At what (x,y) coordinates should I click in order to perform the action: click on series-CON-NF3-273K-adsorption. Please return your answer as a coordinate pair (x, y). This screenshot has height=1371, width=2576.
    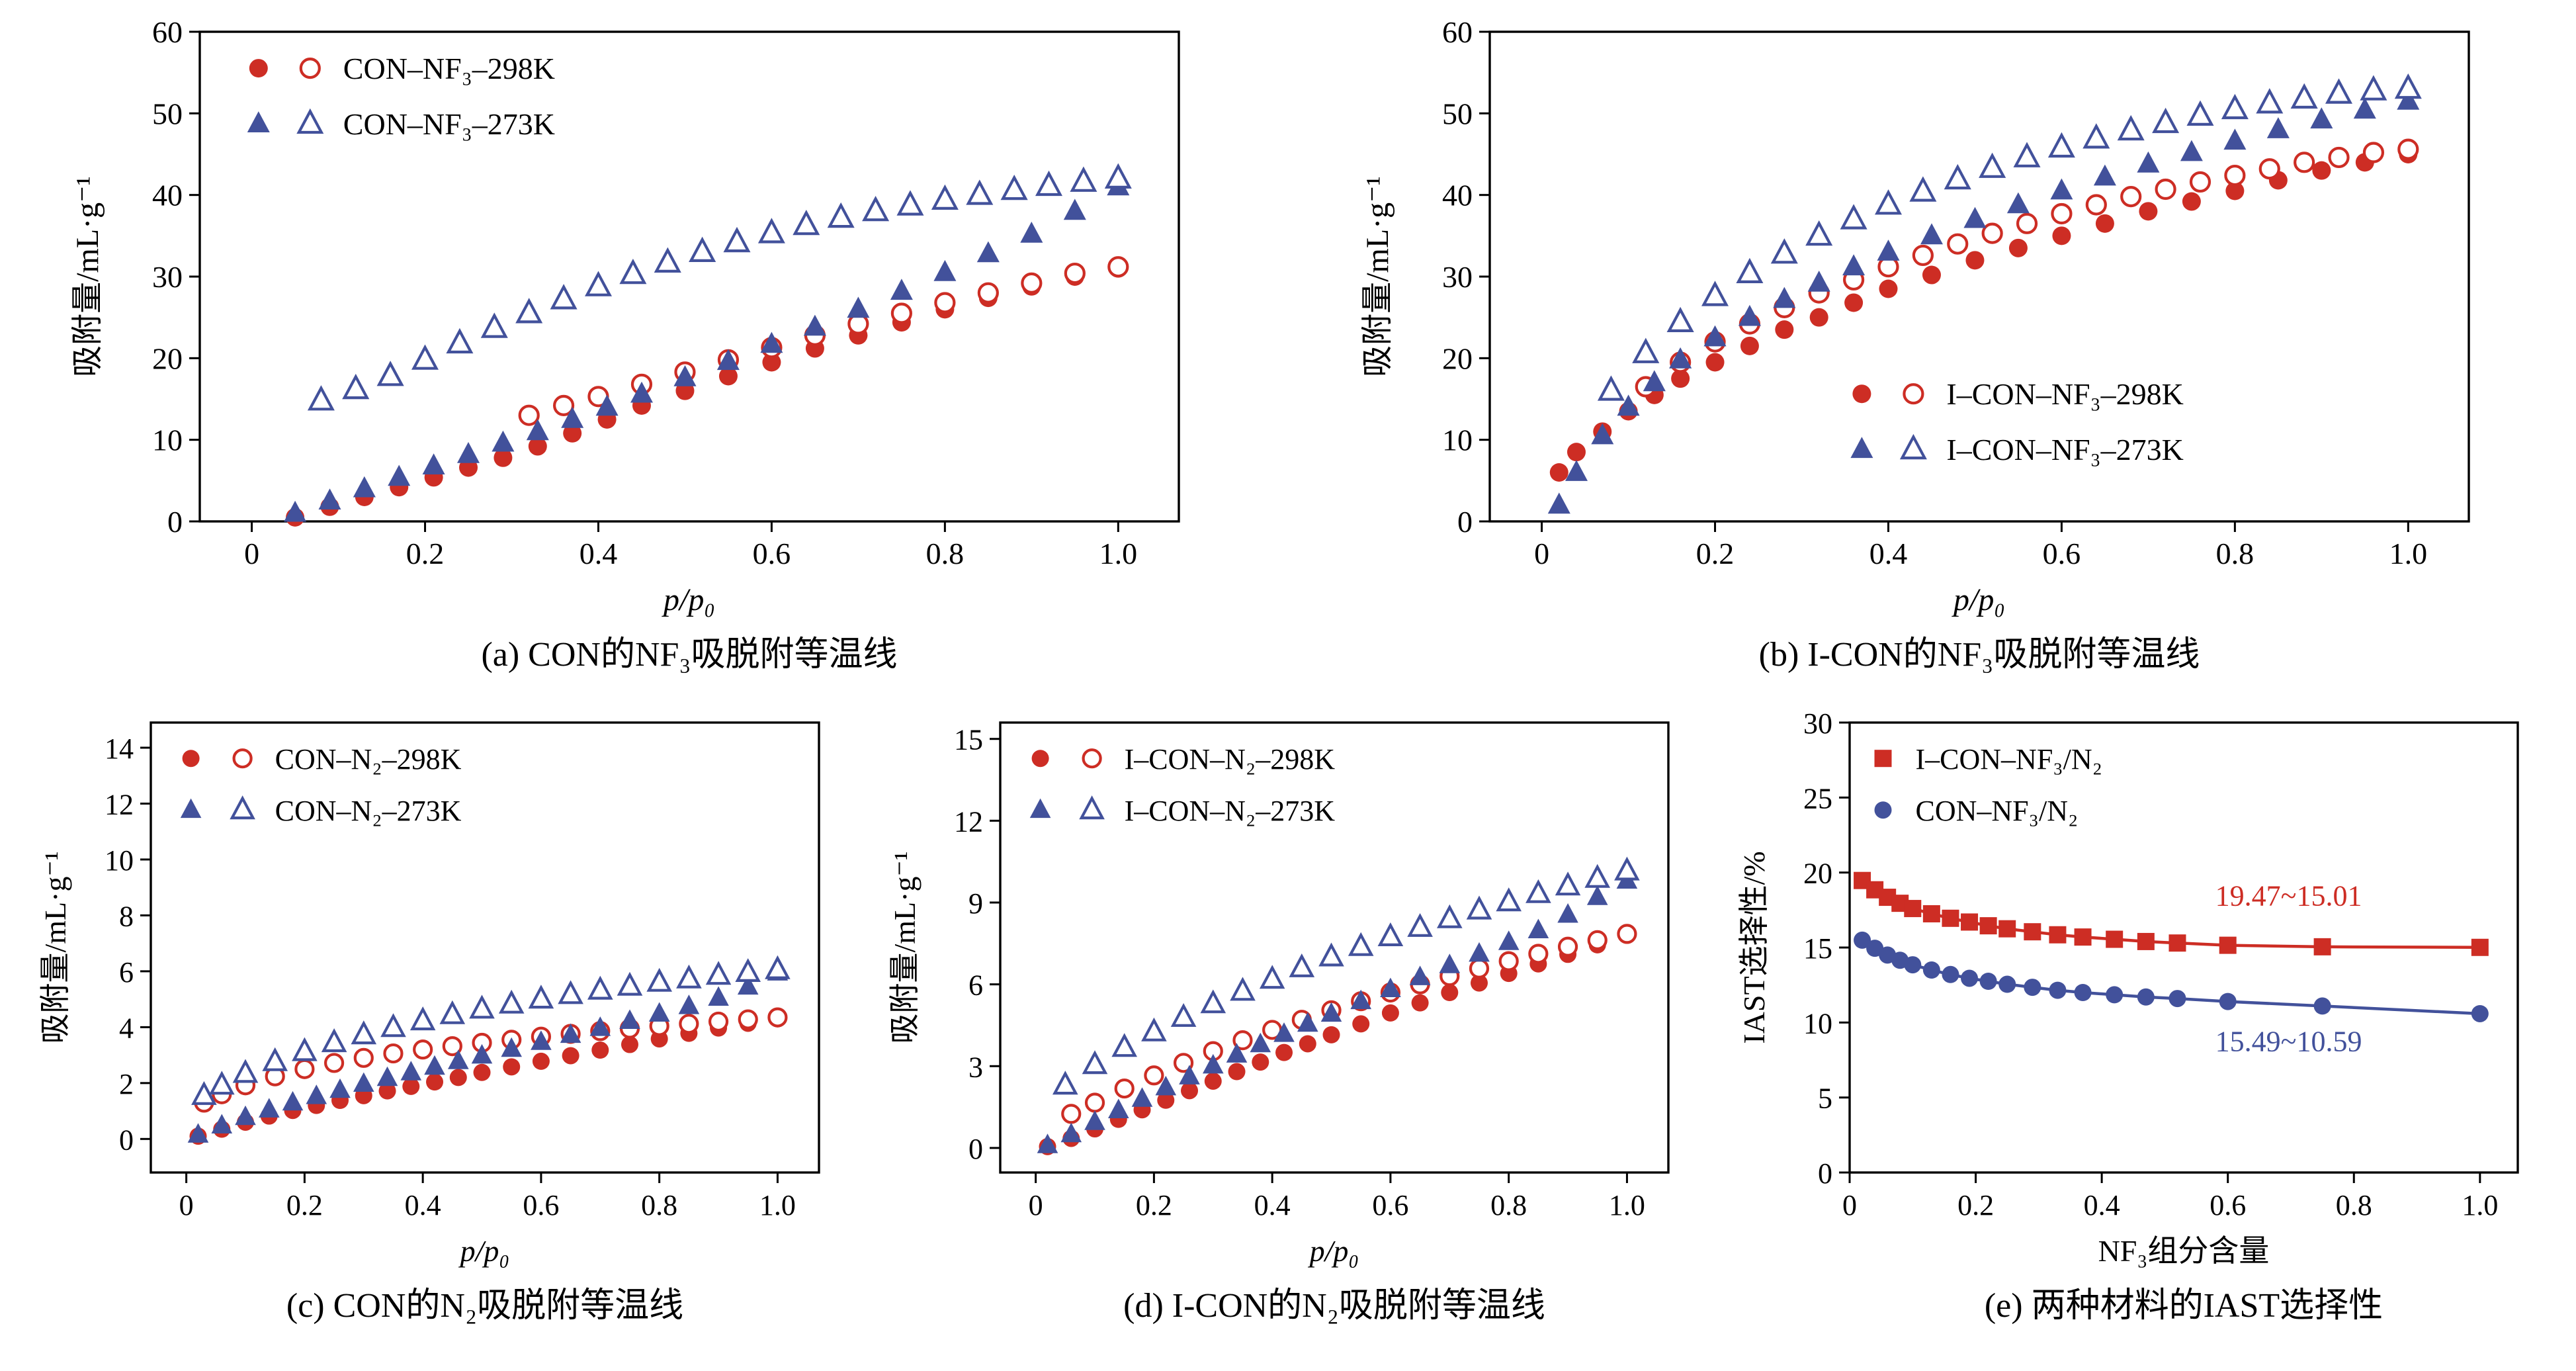
    Looking at the image, I should click on (707, 348).